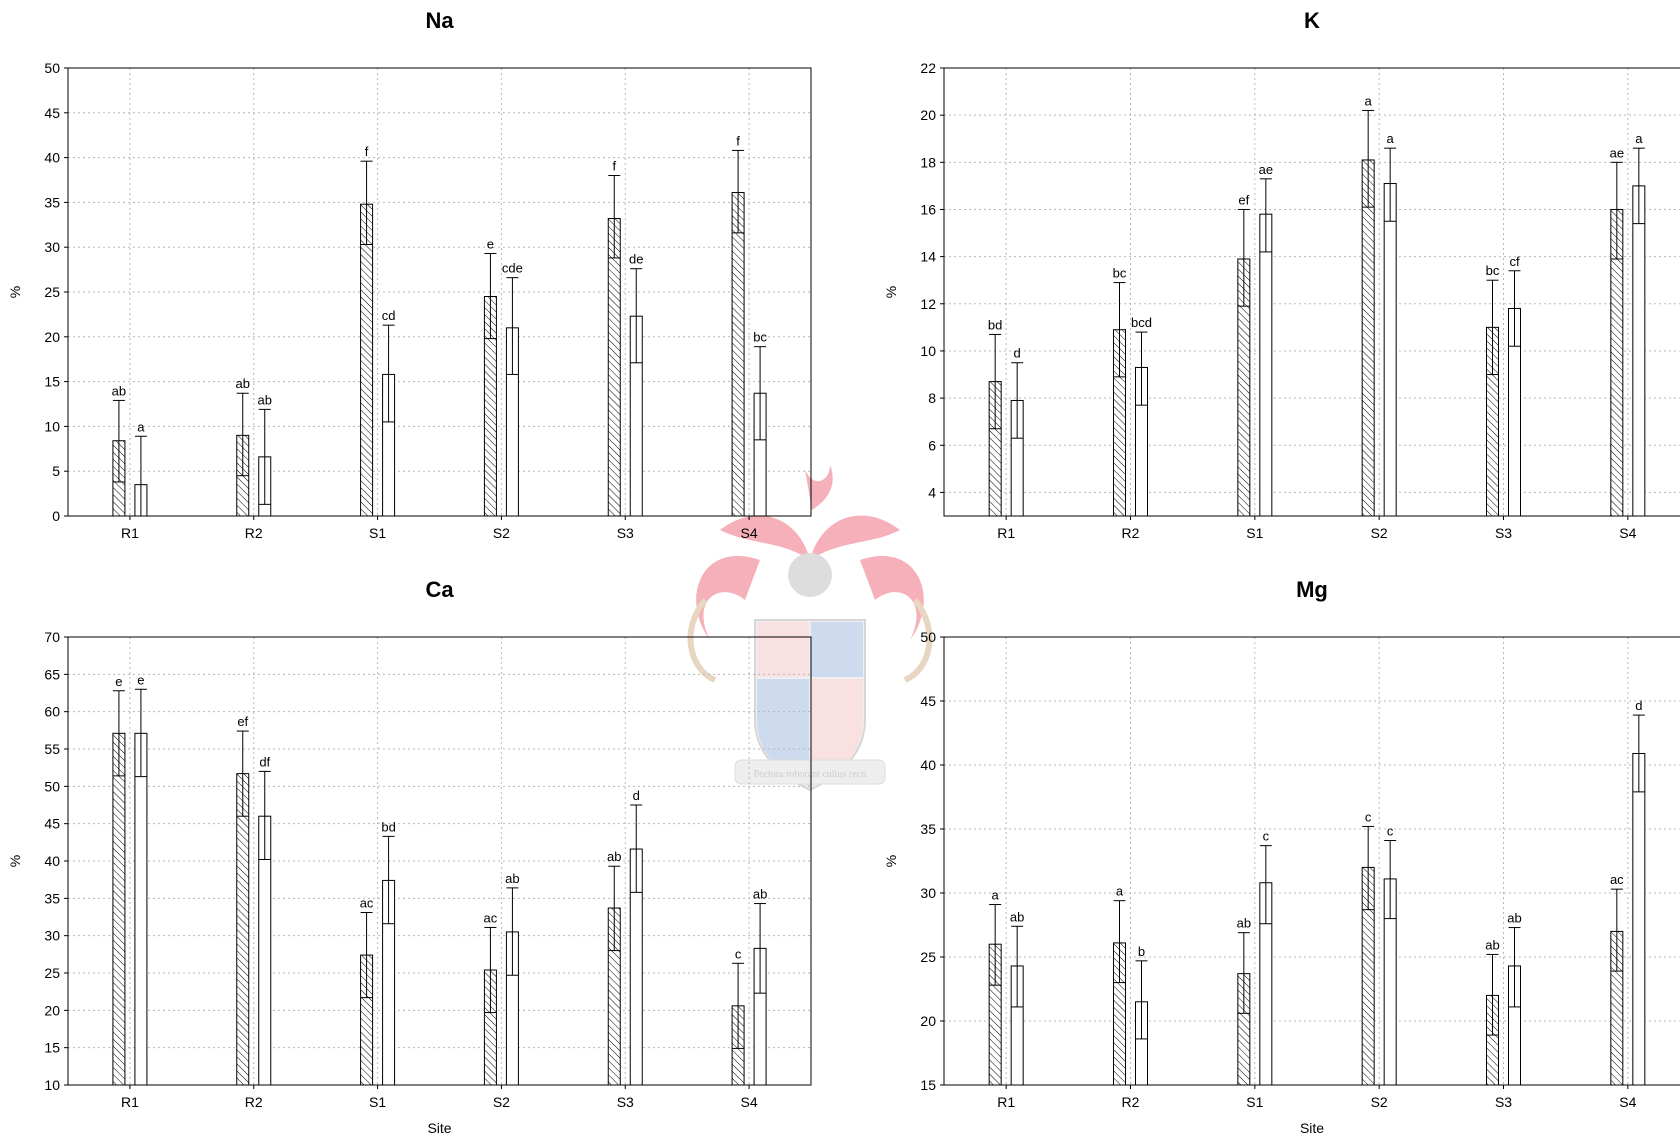 This screenshot has width=1680, height=1138. I want to click on university-crest-watermark: Pectora roborant cultus recti, so click(810, 628).